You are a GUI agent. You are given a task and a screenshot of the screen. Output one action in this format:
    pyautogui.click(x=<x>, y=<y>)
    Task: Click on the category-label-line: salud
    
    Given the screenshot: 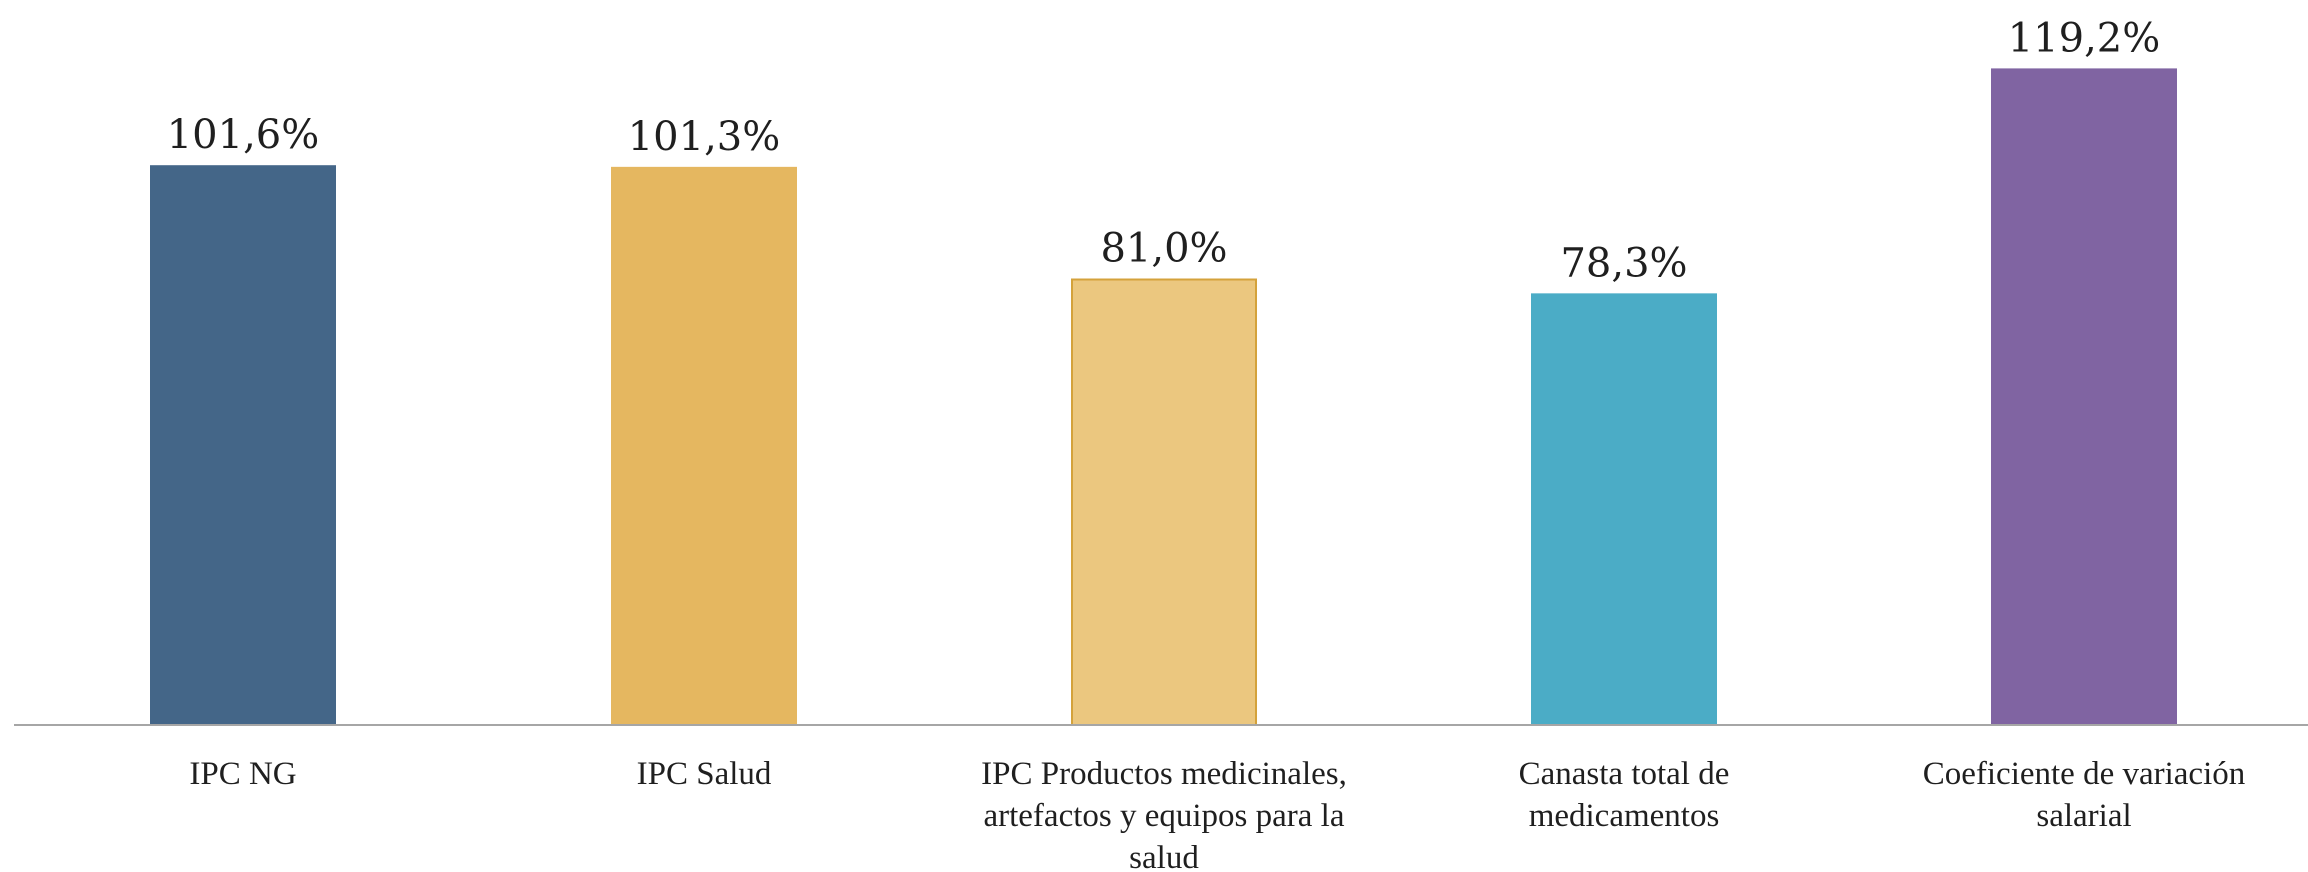 What is the action you would take?
    pyautogui.click(x=1164, y=856)
    